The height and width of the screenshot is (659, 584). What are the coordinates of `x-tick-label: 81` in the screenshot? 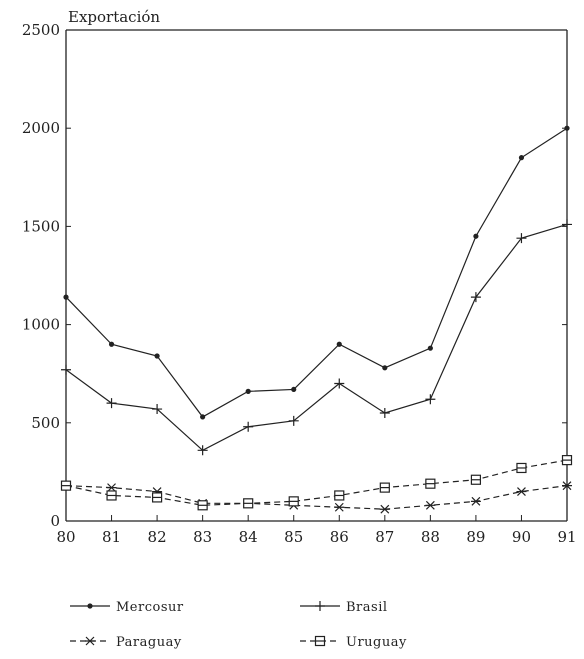 It's located at (111, 537).